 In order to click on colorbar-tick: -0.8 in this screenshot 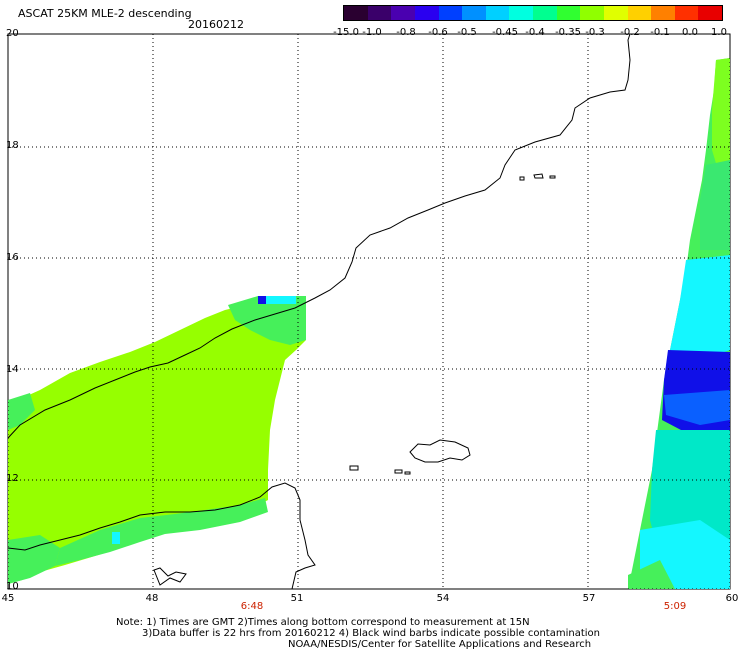, I will do `click(406, 32)`.